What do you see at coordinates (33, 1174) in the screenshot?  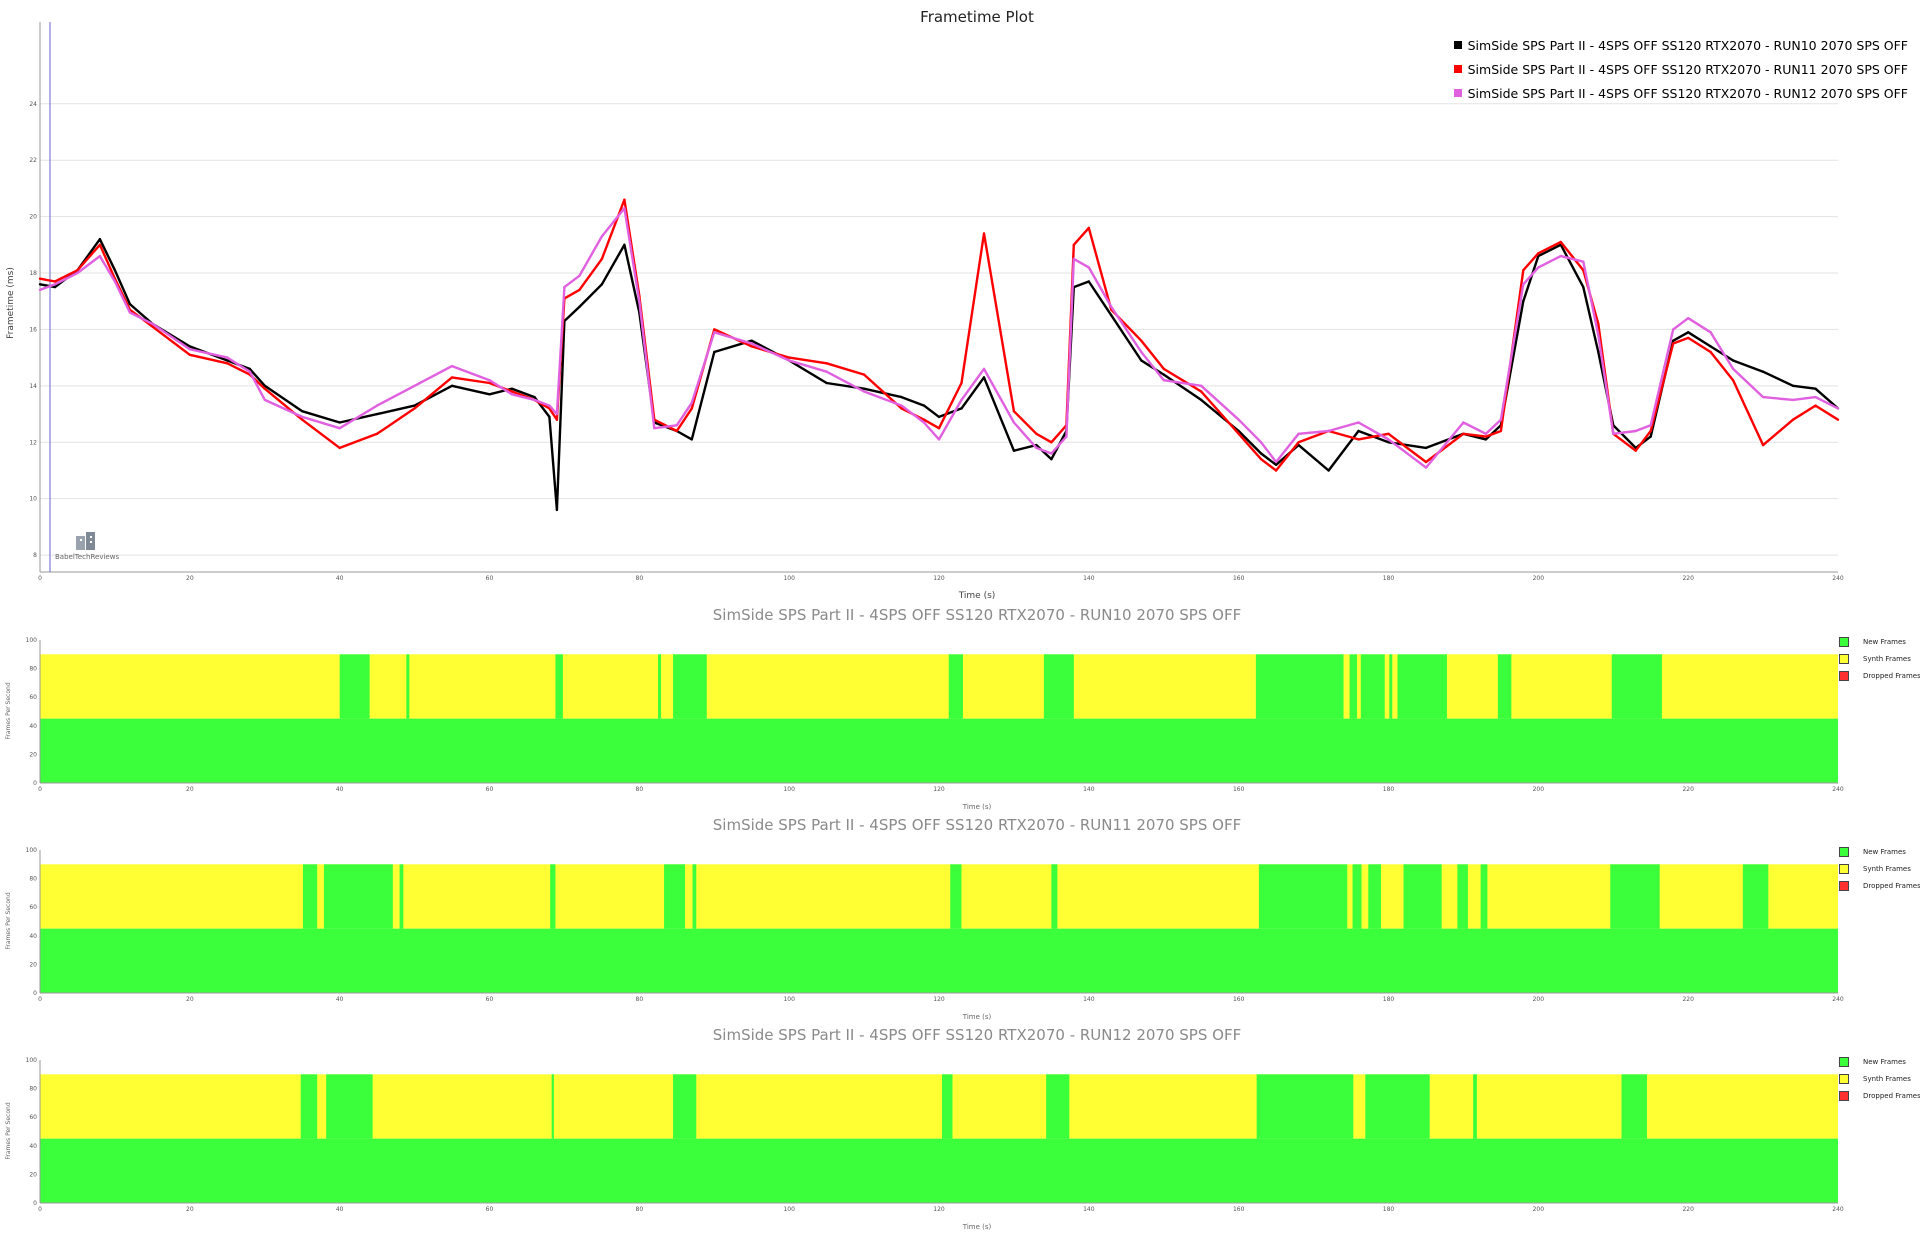 I see `fps-y-tick-label: 20` at bounding box center [33, 1174].